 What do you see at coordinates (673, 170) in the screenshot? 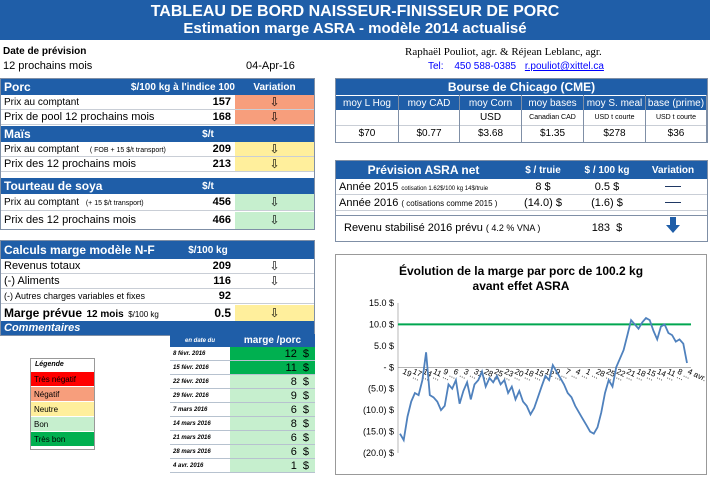
I see `asra-col3: Variation` at bounding box center [673, 170].